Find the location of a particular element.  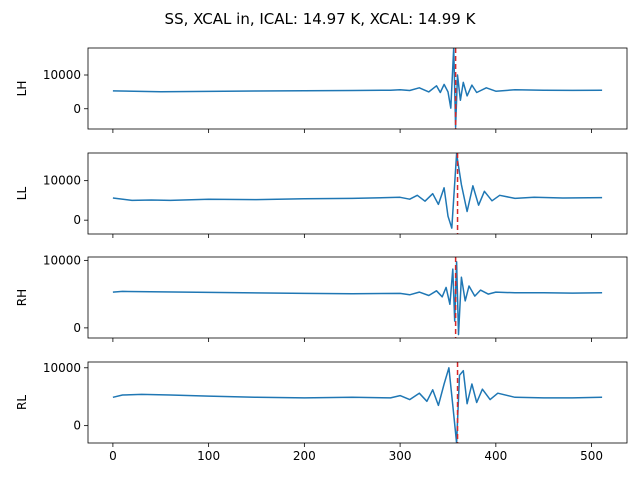

series-line-ll is located at coordinates (357, 191).